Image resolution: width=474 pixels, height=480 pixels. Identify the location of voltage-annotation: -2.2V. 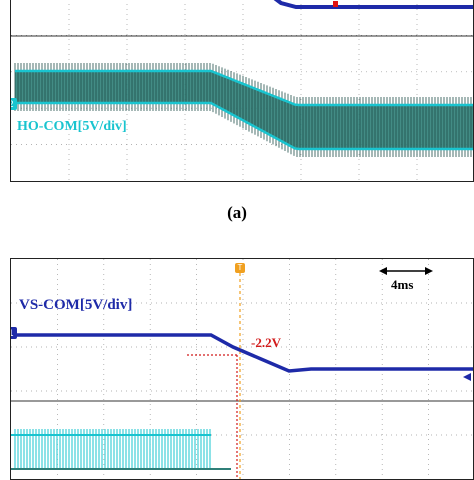
(266, 342).